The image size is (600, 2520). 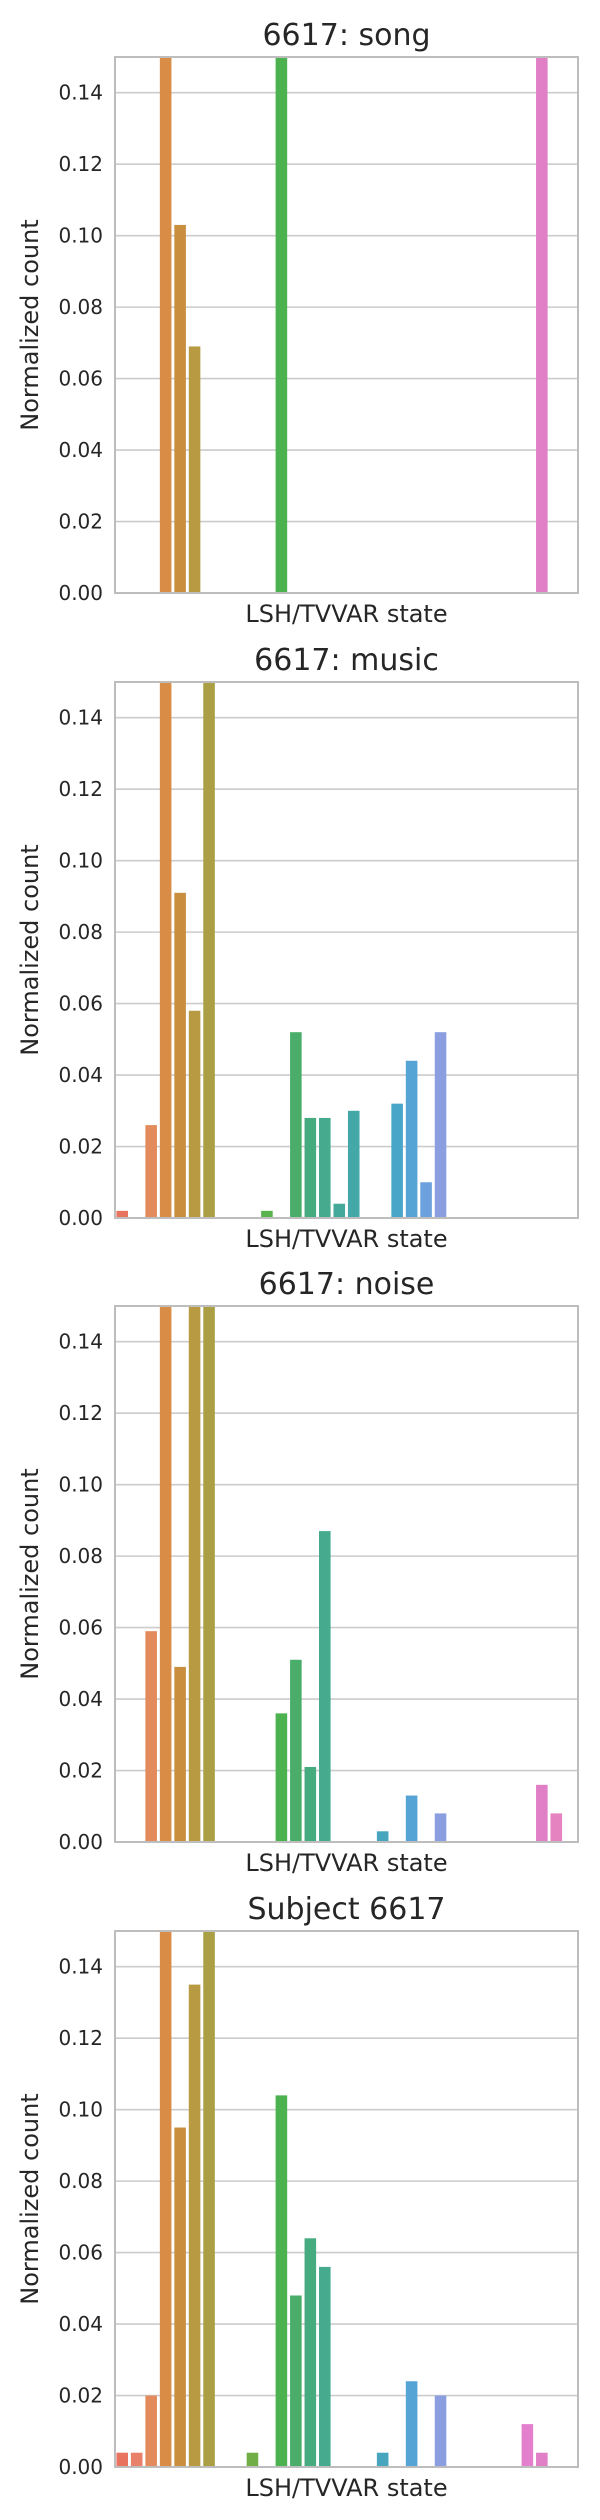 What do you see at coordinates (346, 1909) in the screenshot?
I see `chart-title: Subject 6617` at bounding box center [346, 1909].